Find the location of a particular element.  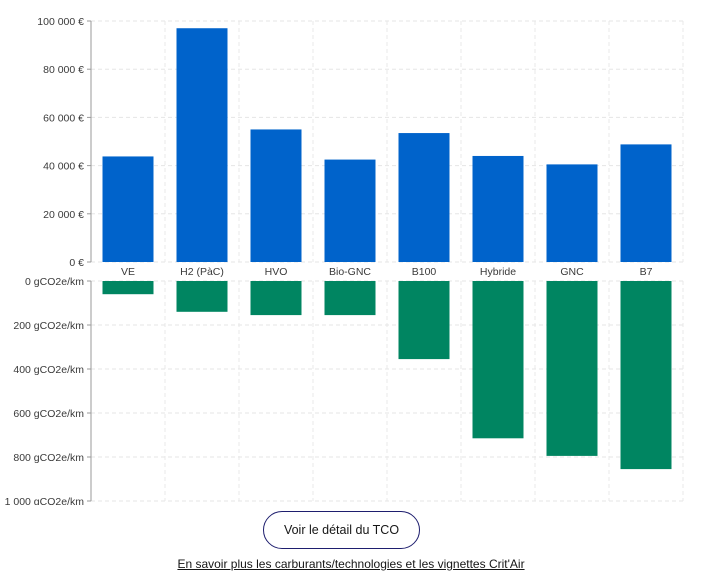

y-tick-label: 800 gCO2e/km is located at coordinates (48, 458).